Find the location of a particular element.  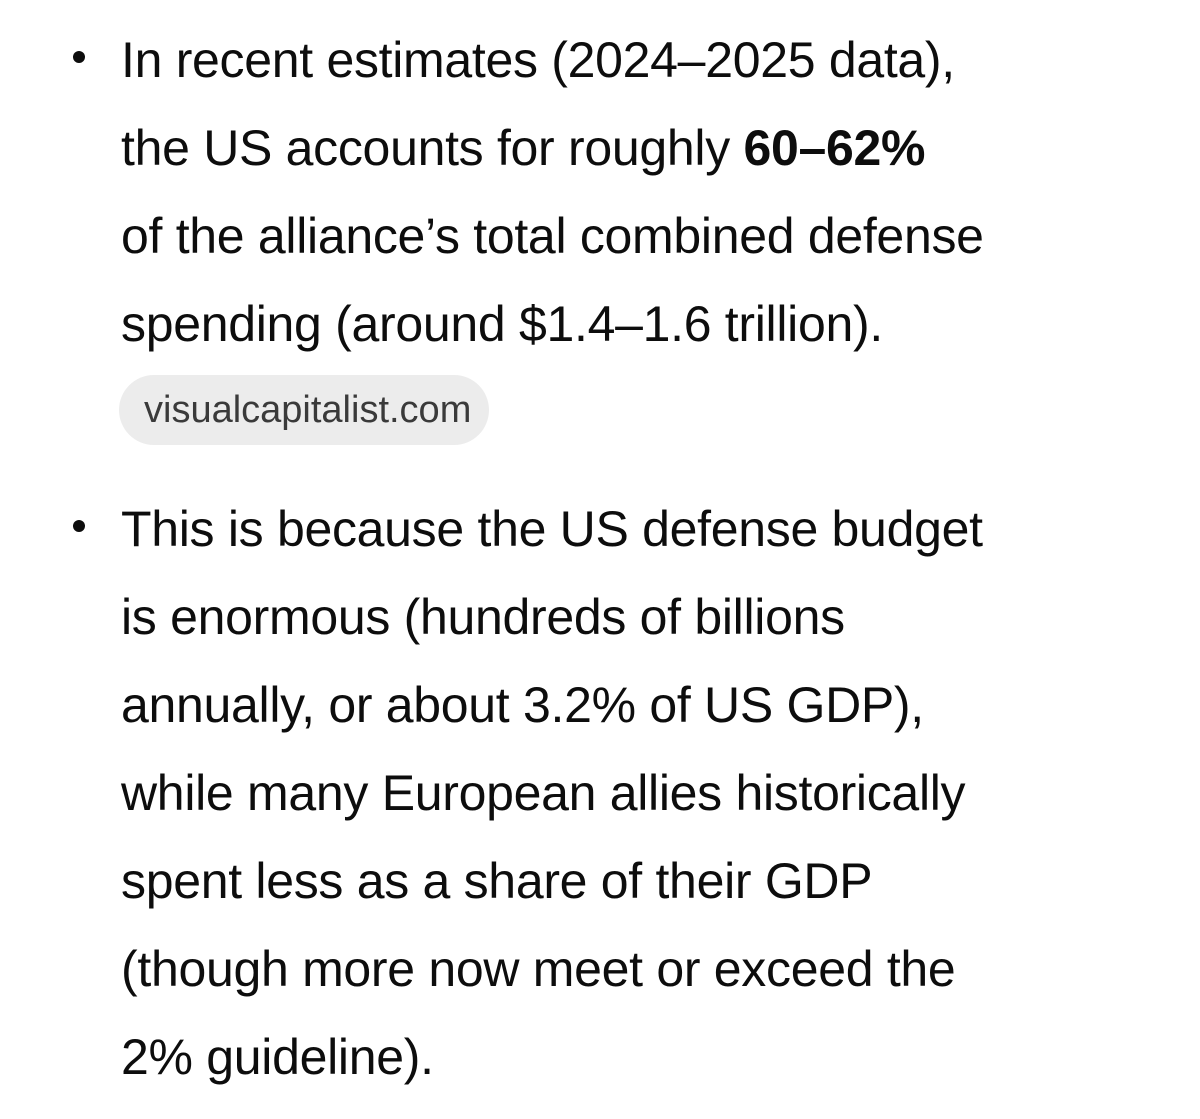

bullet-1-line-2: the US accounts for roughly 60–62% is located at coordinates (523, 148).